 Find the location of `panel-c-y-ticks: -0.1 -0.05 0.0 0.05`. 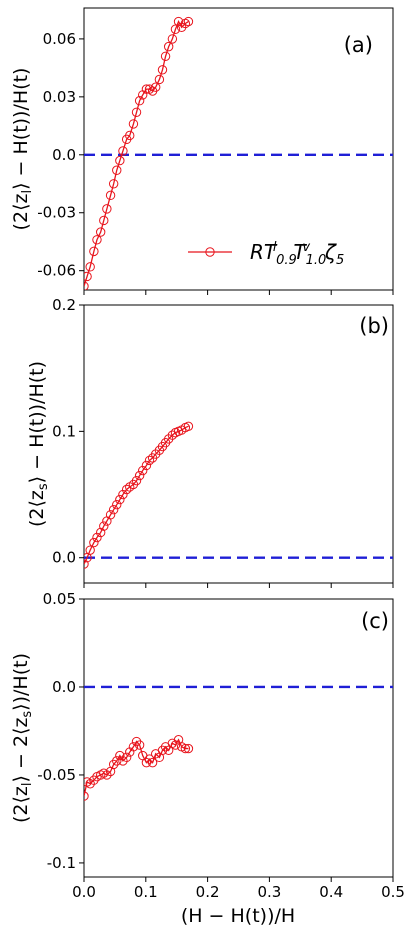

panel-c-y-ticks: -0.1 -0.05 0.0 0.05 is located at coordinates (60, 731).